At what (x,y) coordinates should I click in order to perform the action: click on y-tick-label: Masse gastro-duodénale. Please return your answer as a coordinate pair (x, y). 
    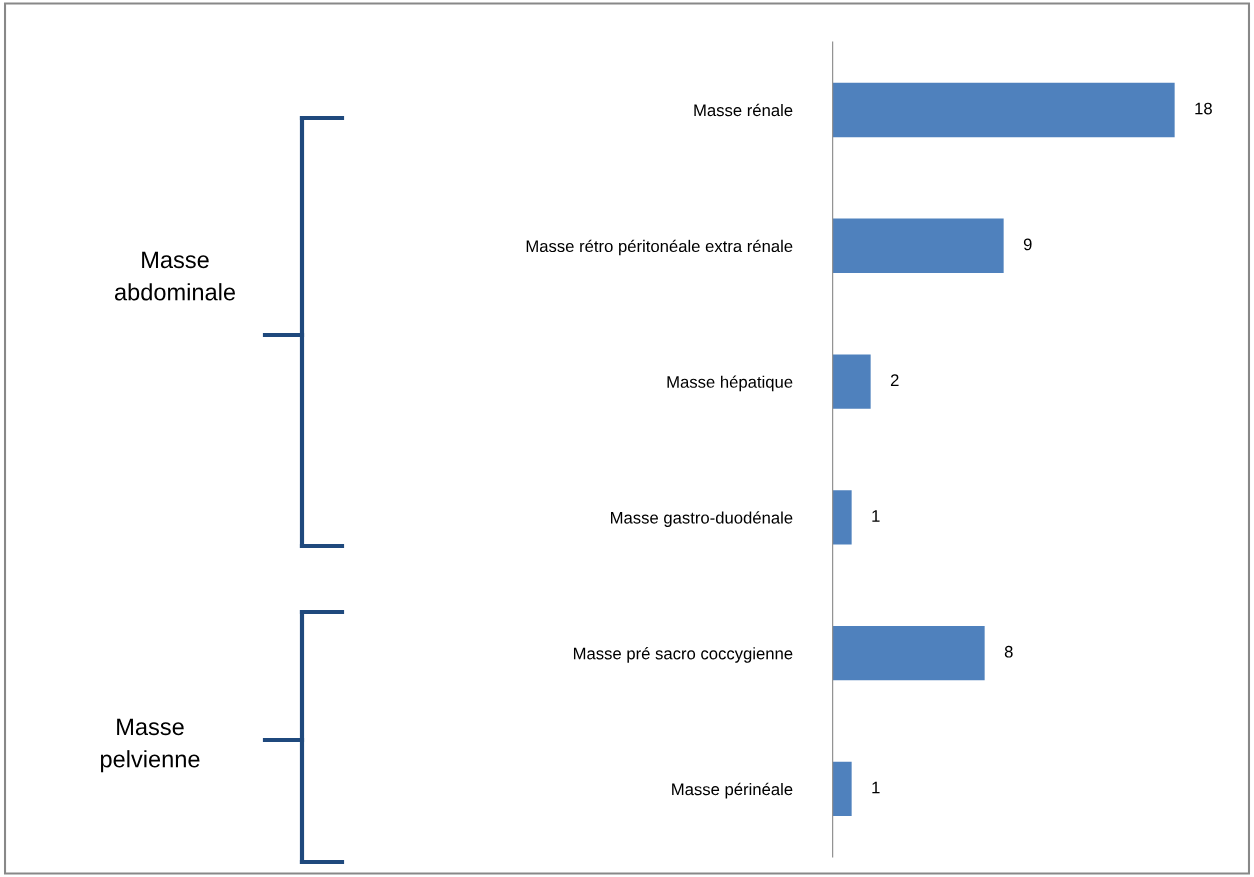
    Looking at the image, I should click on (702, 519).